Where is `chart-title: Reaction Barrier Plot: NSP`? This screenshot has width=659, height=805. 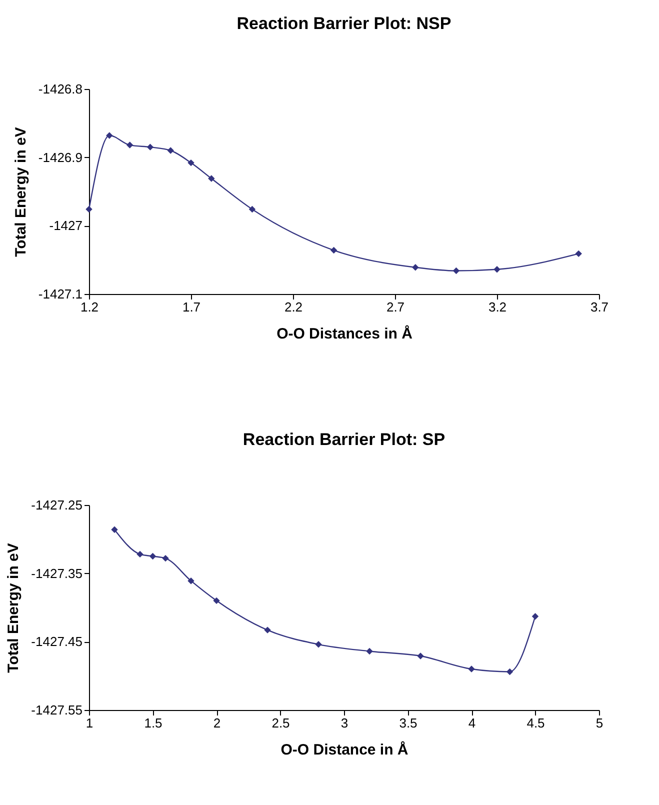 chart-title: Reaction Barrier Plot: NSP is located at coordinates (344, 23).